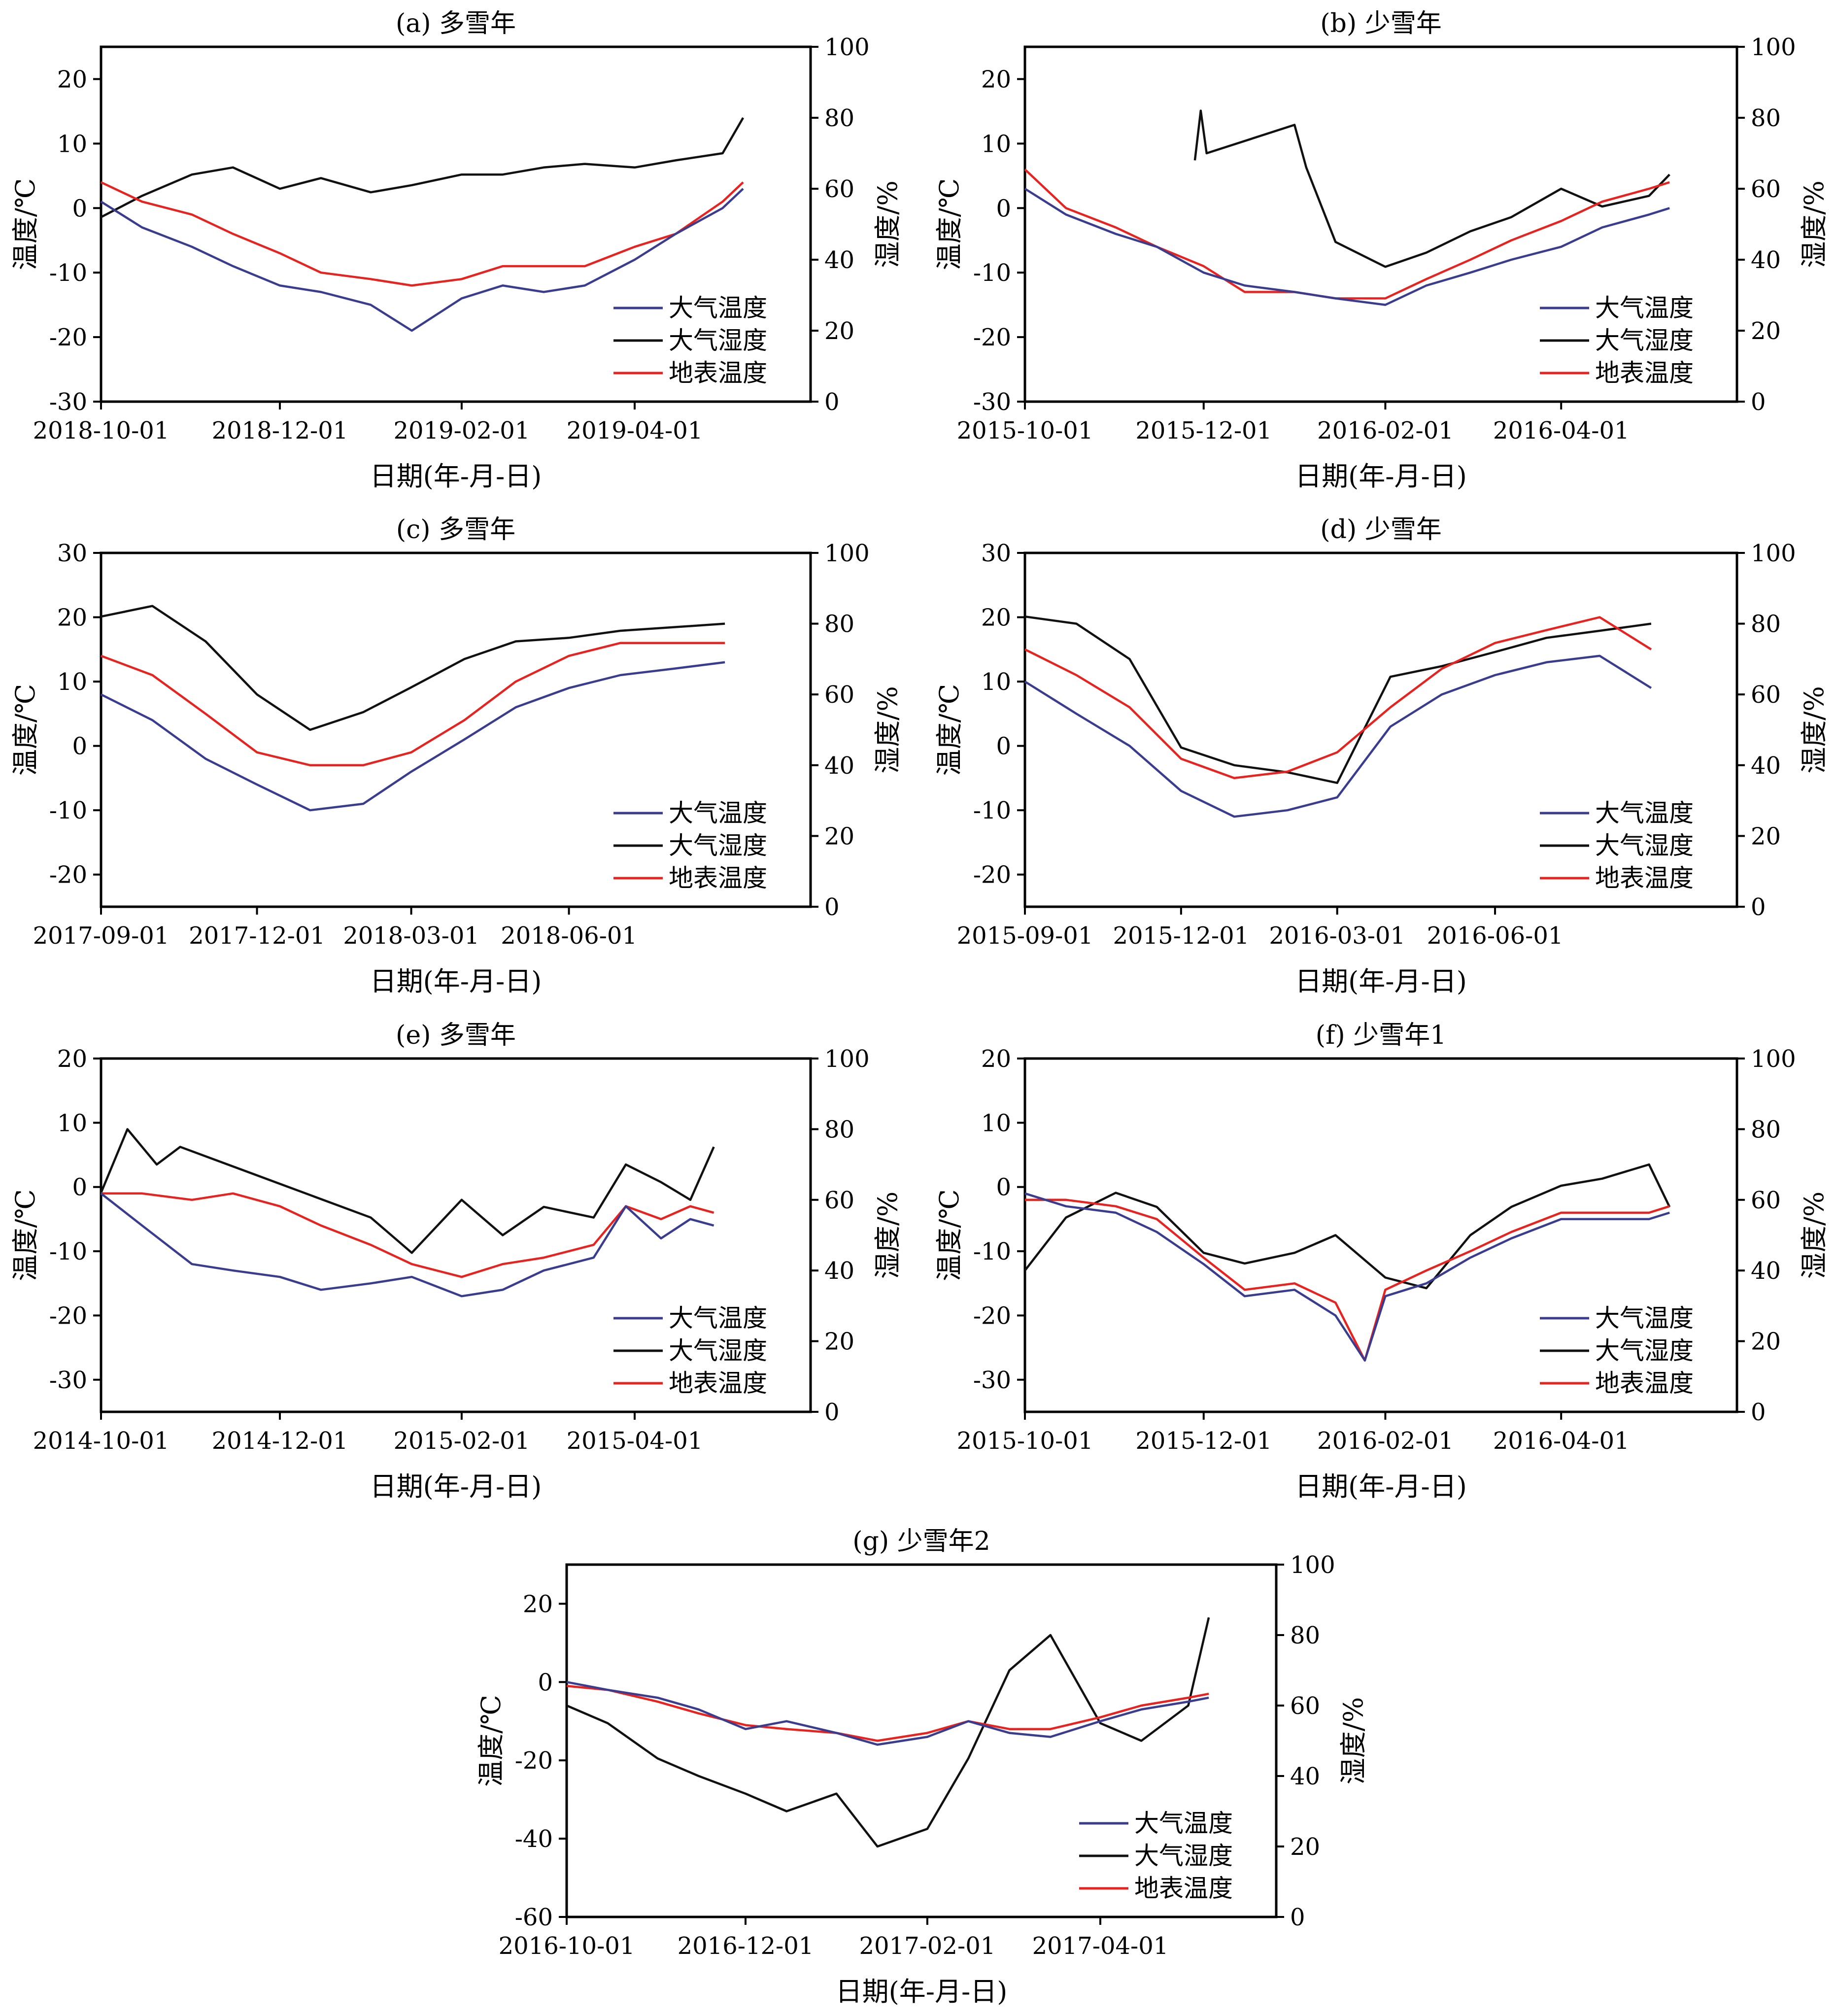 This screenshot has width=1836, height=2016. I want to click on x-tick-label: 2015-09-01, so click(1025, 936).